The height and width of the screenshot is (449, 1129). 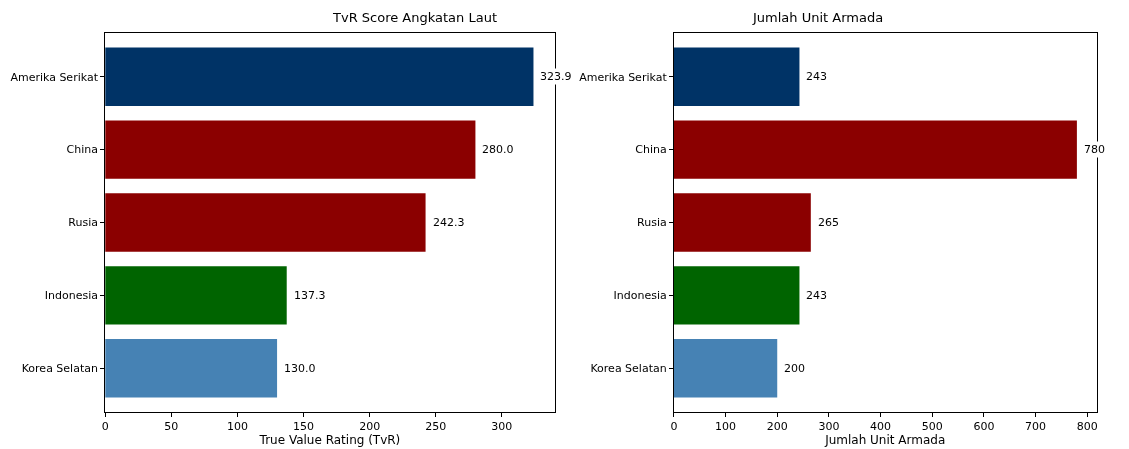 What do you see at coordinates (1094, 149) in the screenshot?
I see `data-label: 780` at bounding box center [1094, 149].